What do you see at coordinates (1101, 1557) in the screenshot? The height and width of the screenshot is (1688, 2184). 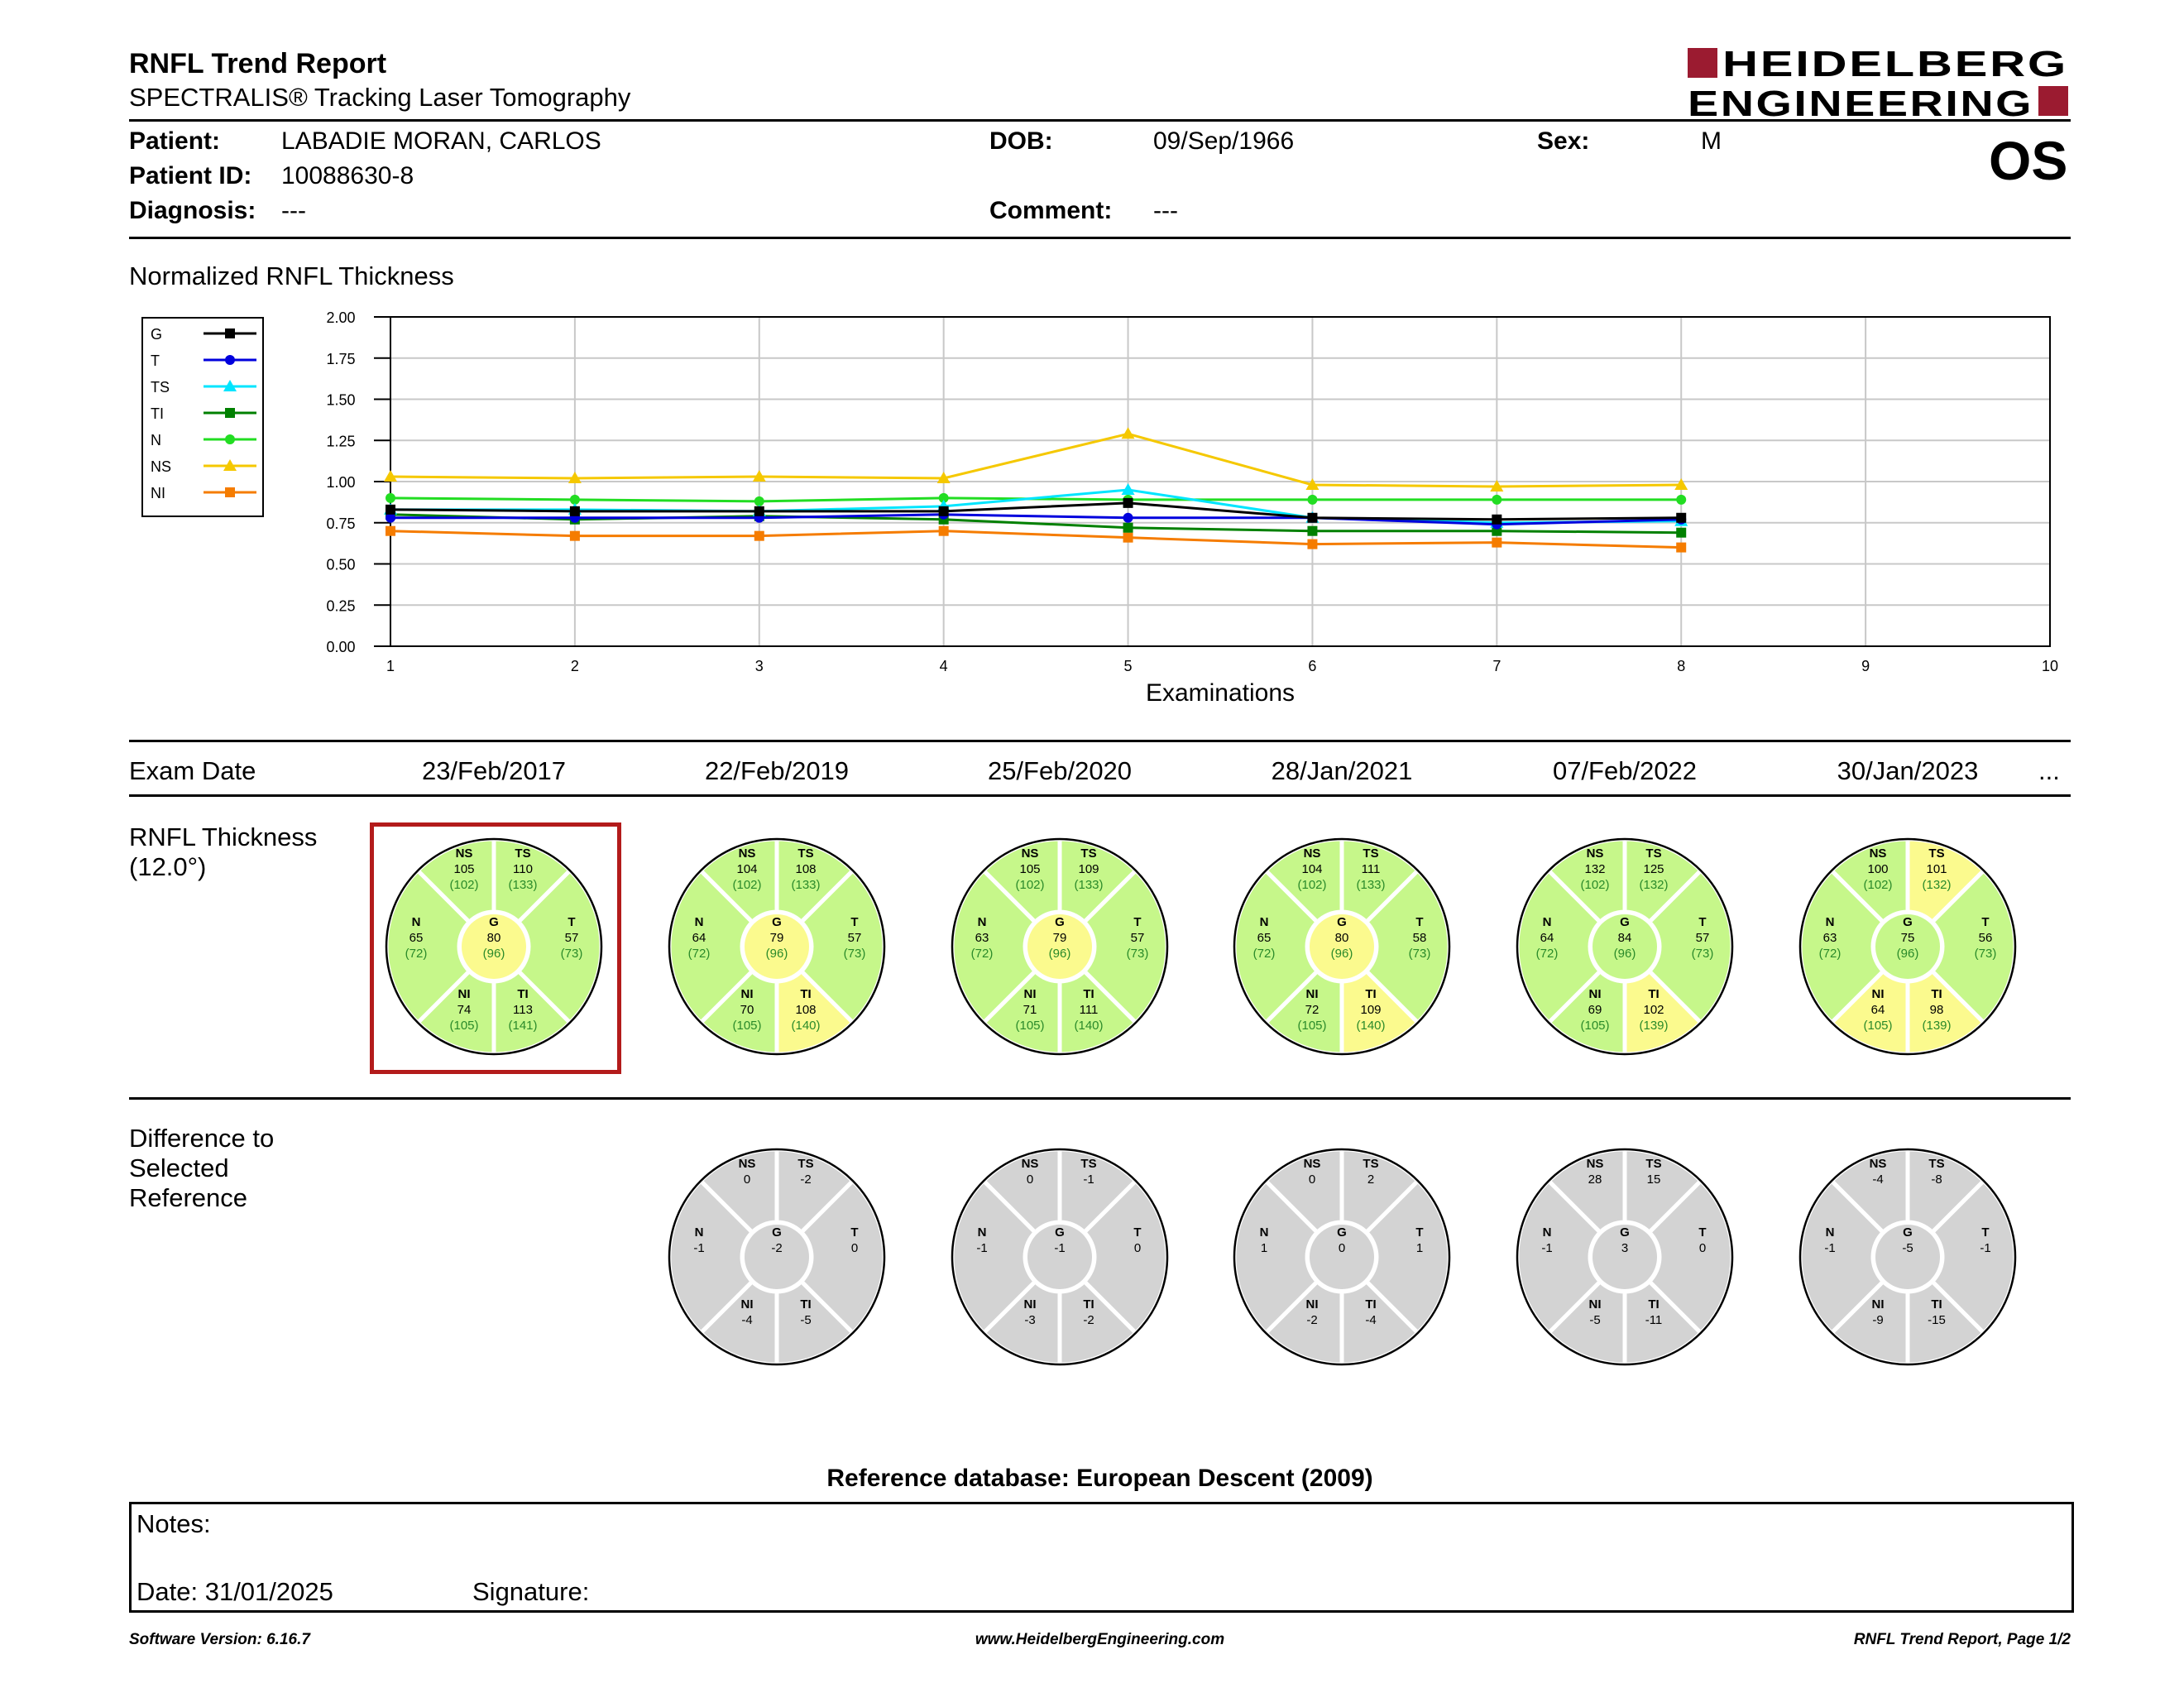 I see `notes-box: Notes: Date: 31/01/2025 Signature:` at bounding box center [1101, 1557].